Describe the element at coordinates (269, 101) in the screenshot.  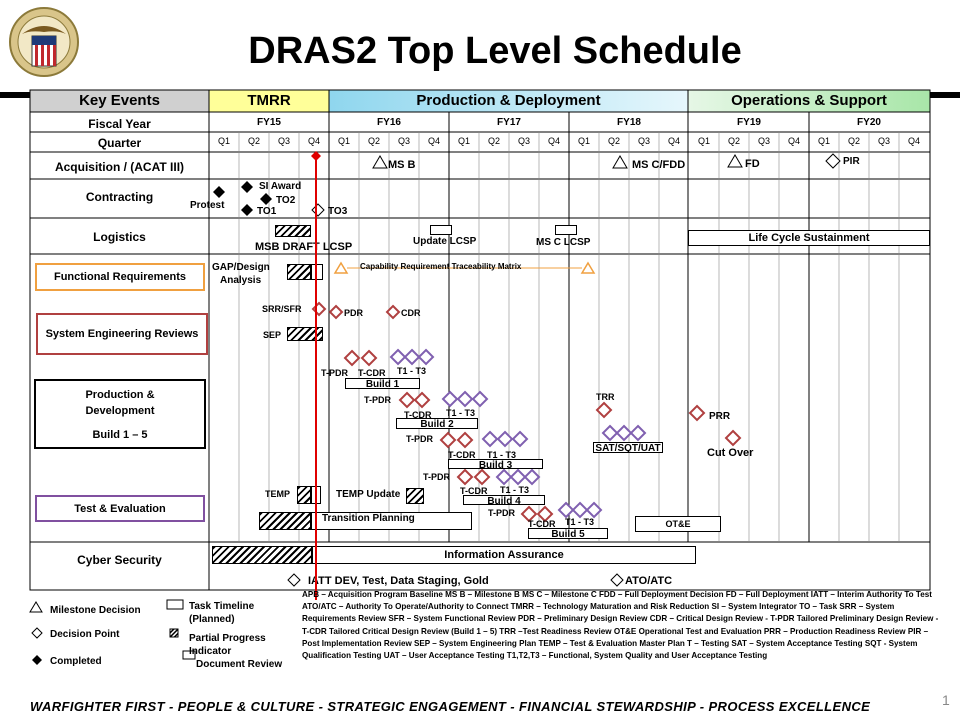
I see `tmrr-header-bg` at that location.